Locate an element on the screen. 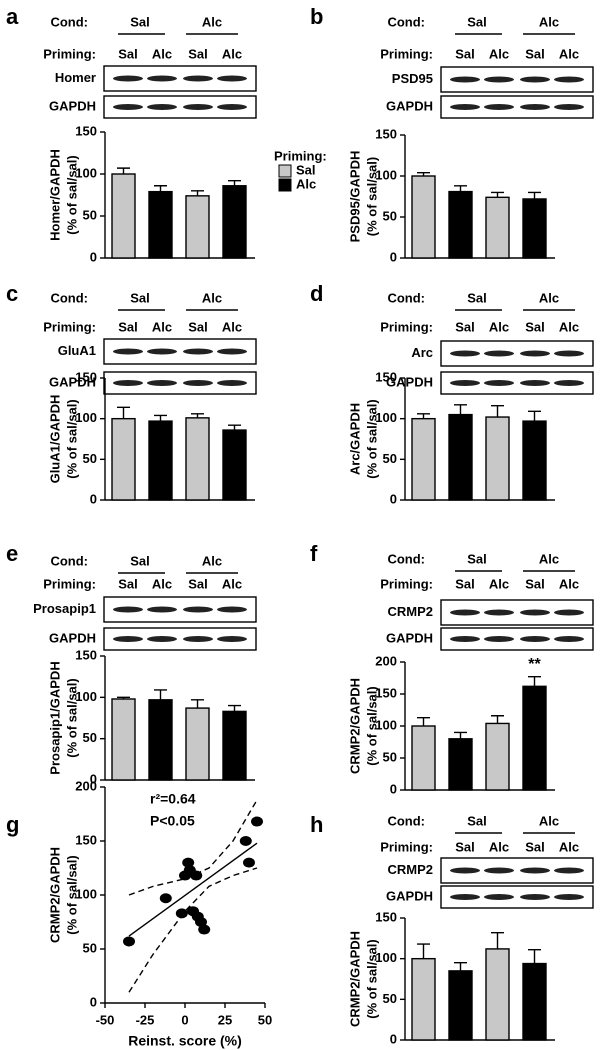  y-axis-label: (% of sal/sal) is located at coordinates (371, 438).